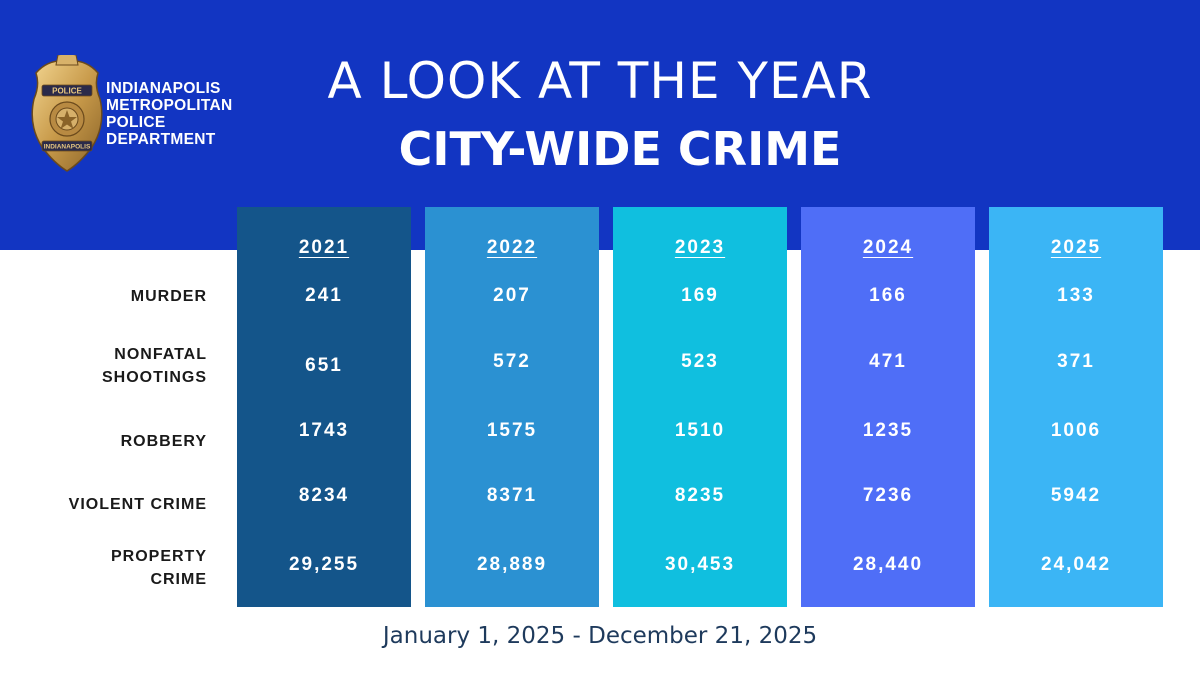 The image size is (1200, 675). I want to click on row-label-line: CRIME, so click(178, 579).